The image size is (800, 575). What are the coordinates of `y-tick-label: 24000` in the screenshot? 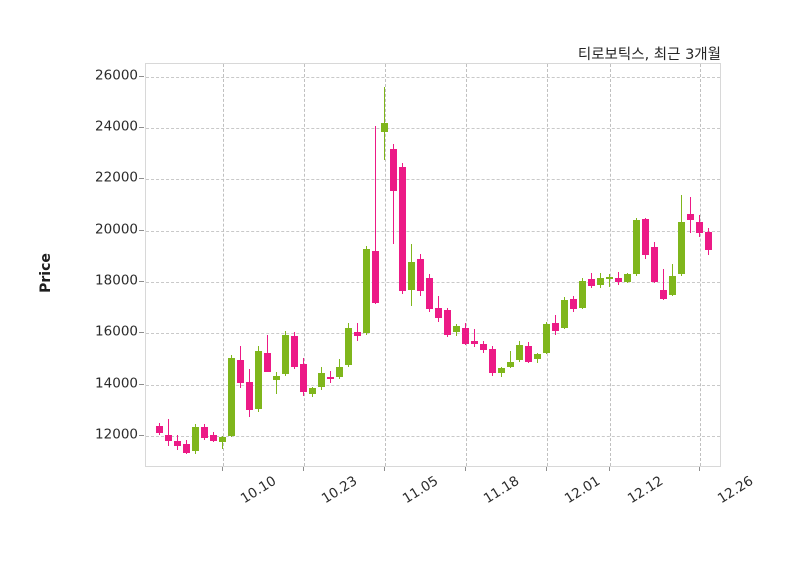 It's located at (116, 126).